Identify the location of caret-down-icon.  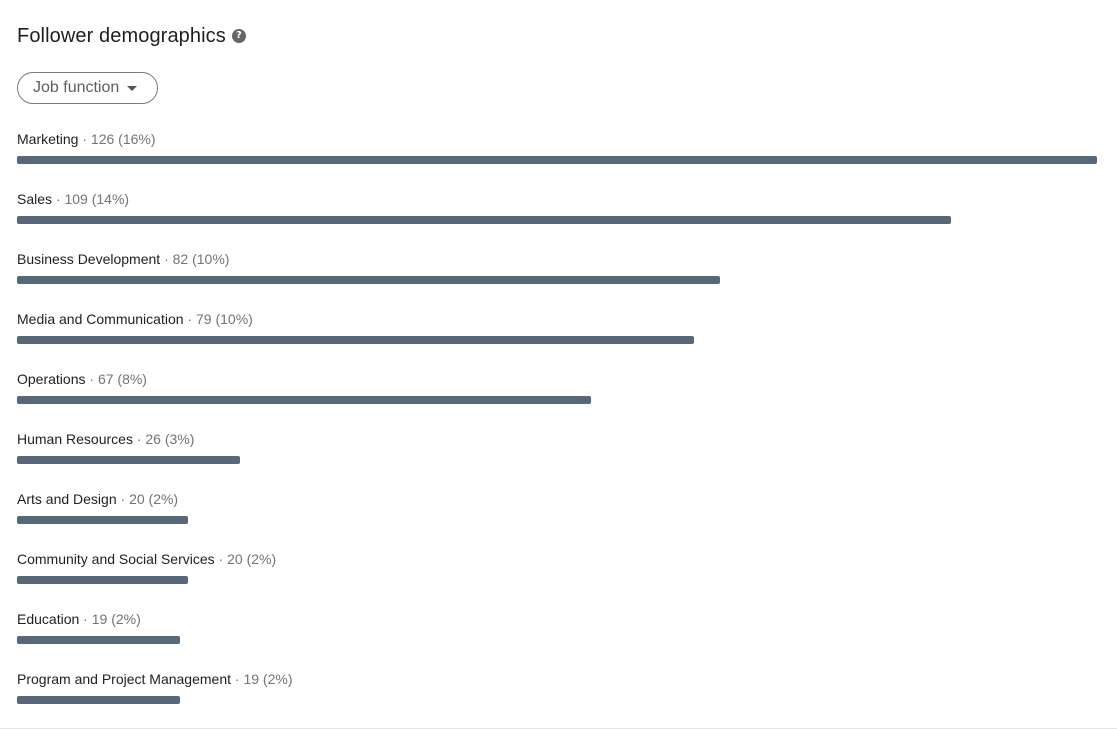
(132, 88).